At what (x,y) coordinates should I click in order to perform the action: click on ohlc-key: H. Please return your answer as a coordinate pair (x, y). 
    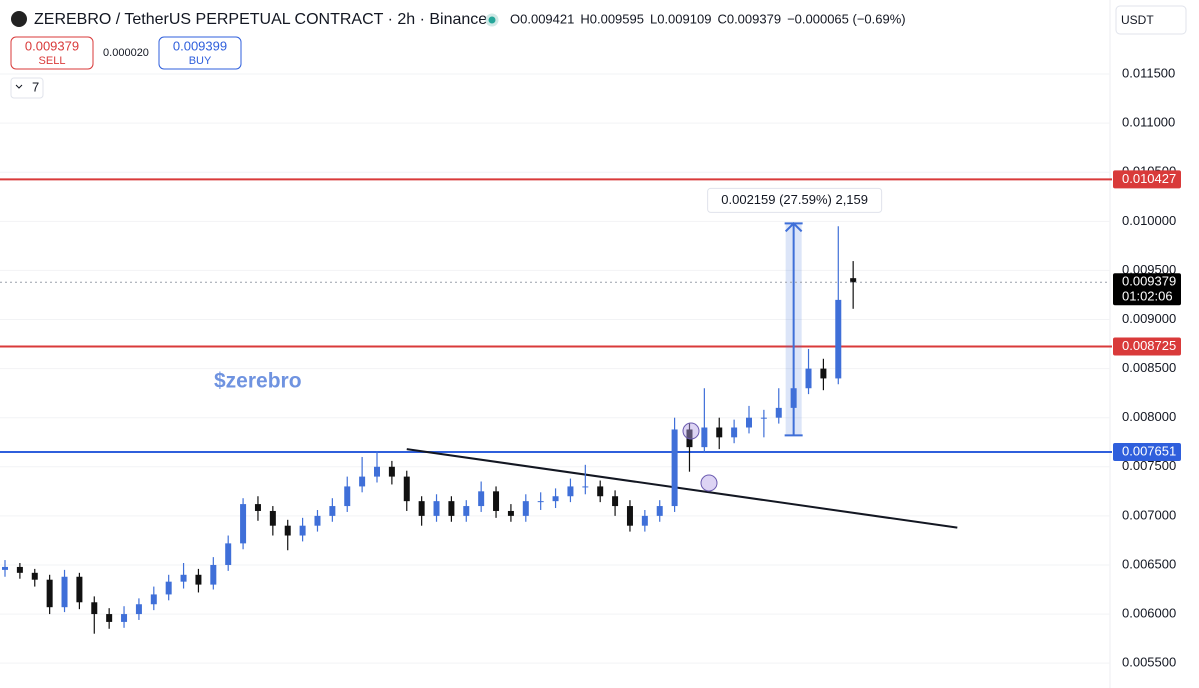
    Looking at the image, I should click on (584, 18).